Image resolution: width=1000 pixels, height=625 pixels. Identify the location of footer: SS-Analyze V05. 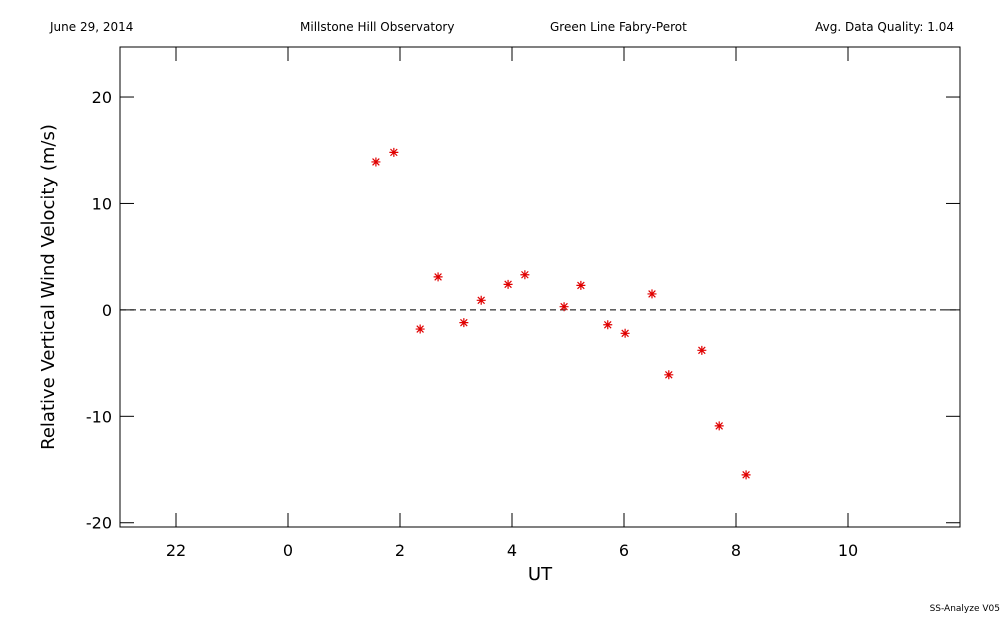
(965, 609).